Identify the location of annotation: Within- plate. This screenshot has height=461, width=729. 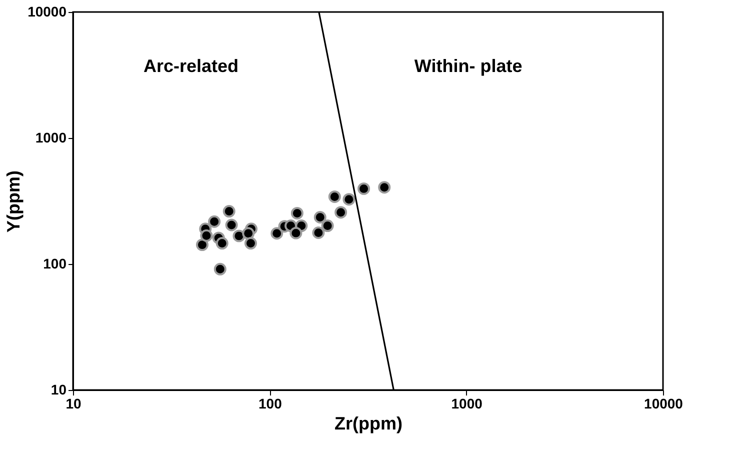
(468, 66).